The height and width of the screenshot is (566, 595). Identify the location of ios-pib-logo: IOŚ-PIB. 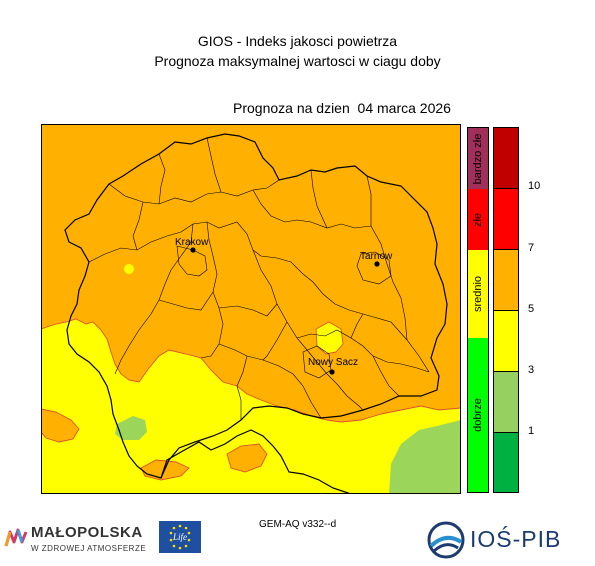
(496, 539).